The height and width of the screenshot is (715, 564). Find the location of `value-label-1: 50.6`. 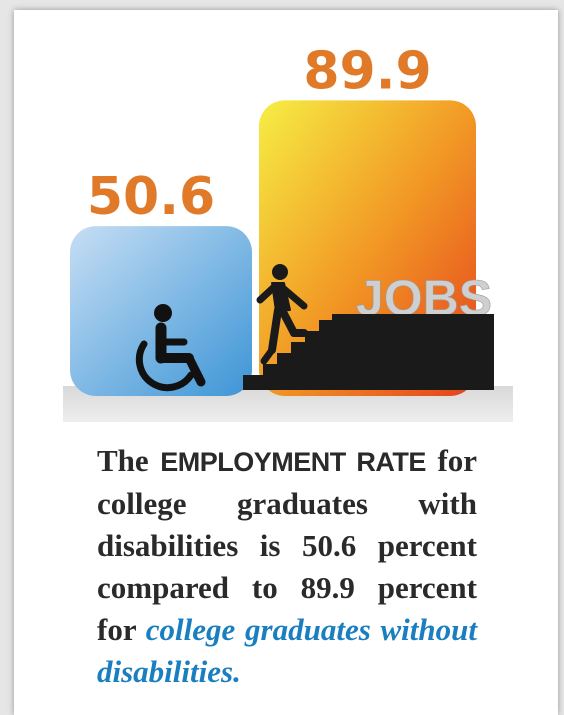

value-label-1: 50.6 is located at coordinates (151, 197).